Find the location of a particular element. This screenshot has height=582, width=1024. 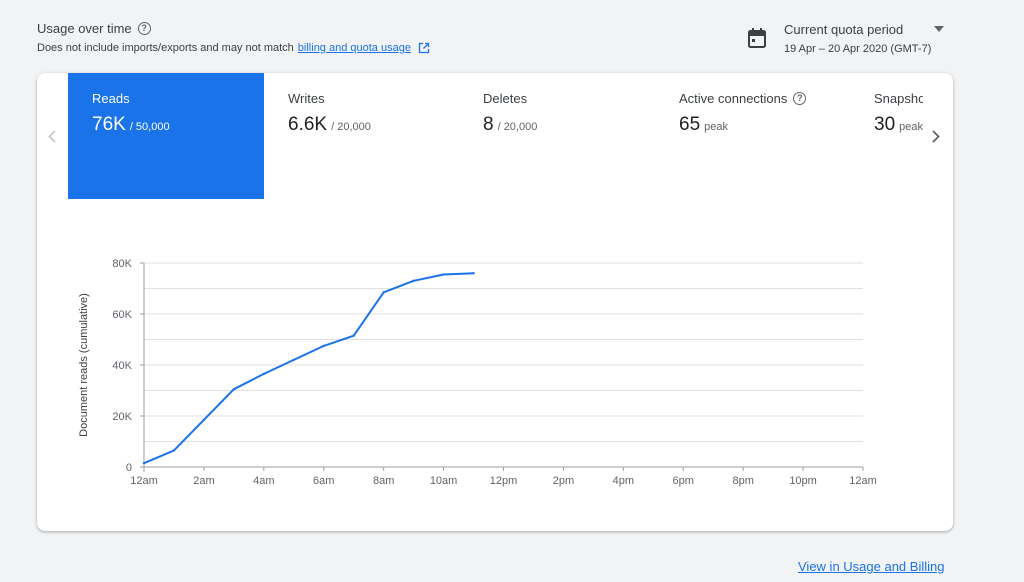

tab-reads-quota: / 50,000 is located at coordinates (149, 127).